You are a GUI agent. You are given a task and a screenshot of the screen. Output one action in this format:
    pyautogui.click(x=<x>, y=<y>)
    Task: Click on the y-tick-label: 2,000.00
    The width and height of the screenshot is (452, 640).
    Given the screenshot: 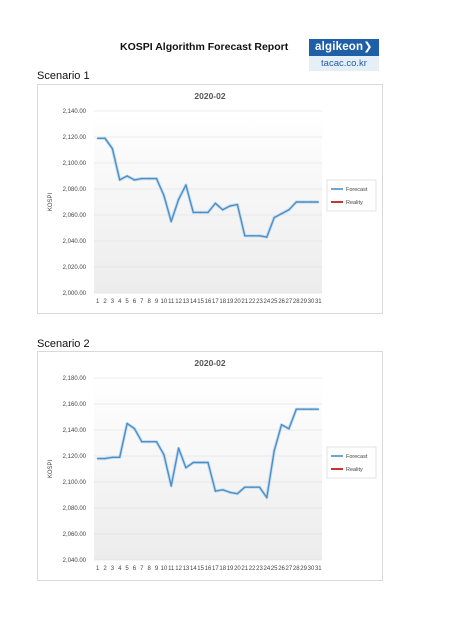 What is the action you would take?
    pyautogui.click(x=75, y=294)
    